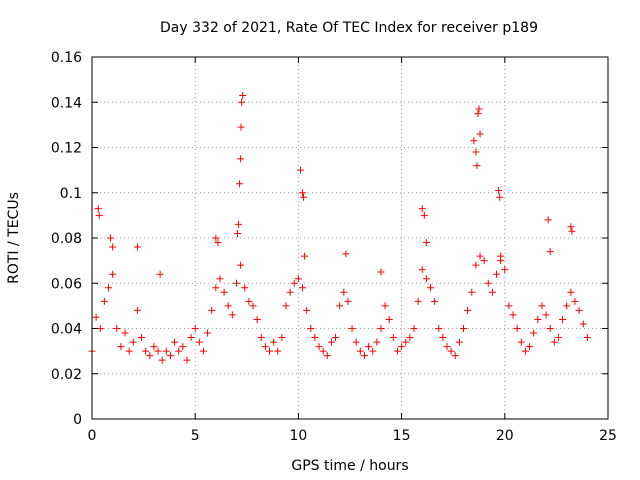 The image size is (640, 480). Describe the element at coordinates (66, 103) in the screenshot. I see `y-tick-label: 0.14` at that location.